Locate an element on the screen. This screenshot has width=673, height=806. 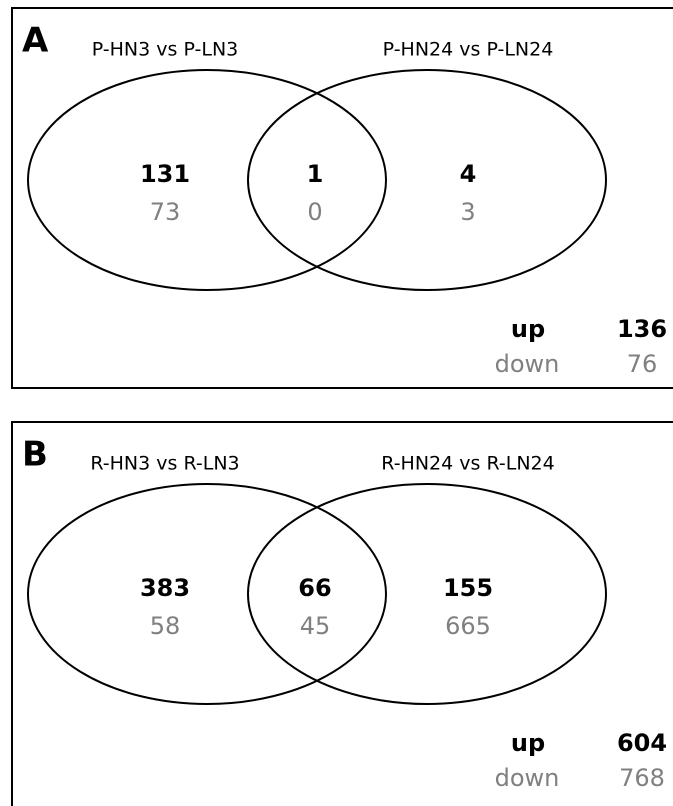
set-title: R-HN24 vs R-LN24 is located at coordinates (467, 464).